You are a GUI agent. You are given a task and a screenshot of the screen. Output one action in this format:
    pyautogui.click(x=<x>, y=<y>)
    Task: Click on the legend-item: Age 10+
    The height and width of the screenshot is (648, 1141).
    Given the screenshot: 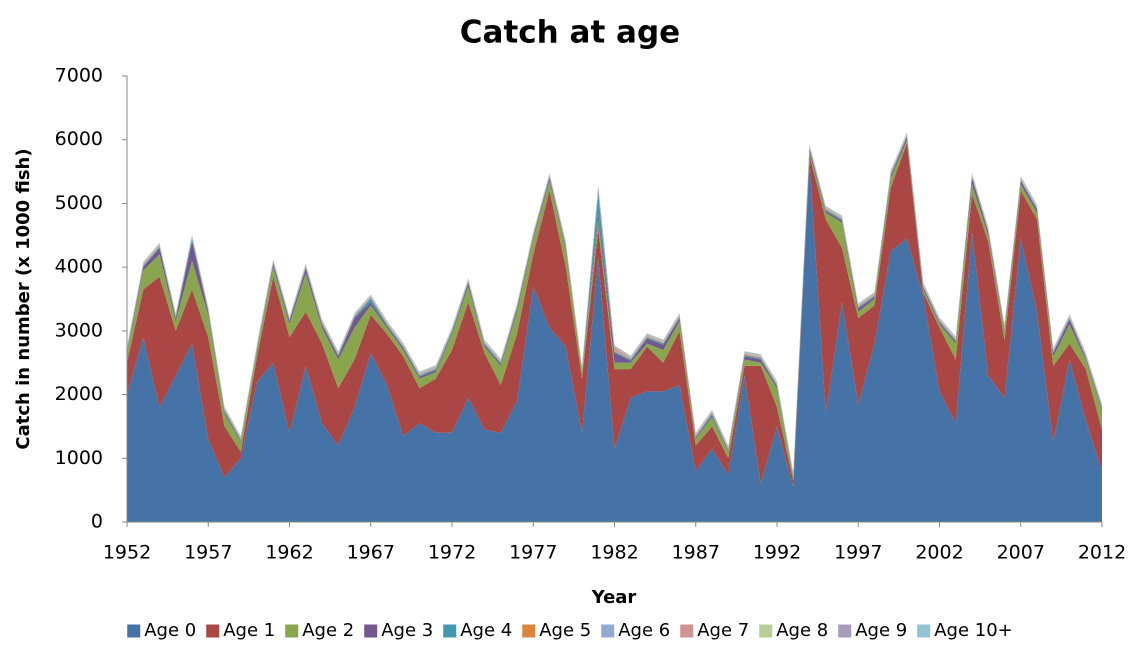 What is the action you would take?
    pyautogui.click(x=965, y=630)
    